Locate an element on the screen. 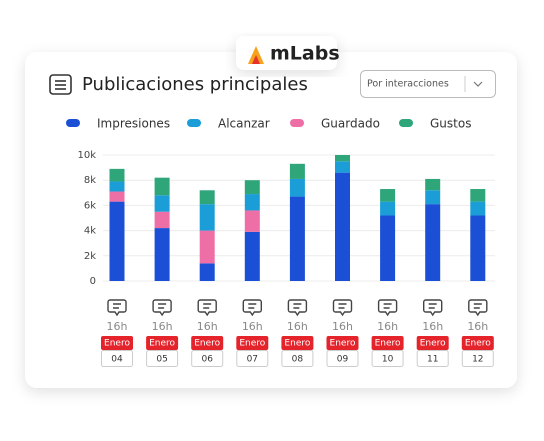 The height and width of the screenshot is (441, 544). legend-label: Alcanzar is located at coordinates (244, 124).